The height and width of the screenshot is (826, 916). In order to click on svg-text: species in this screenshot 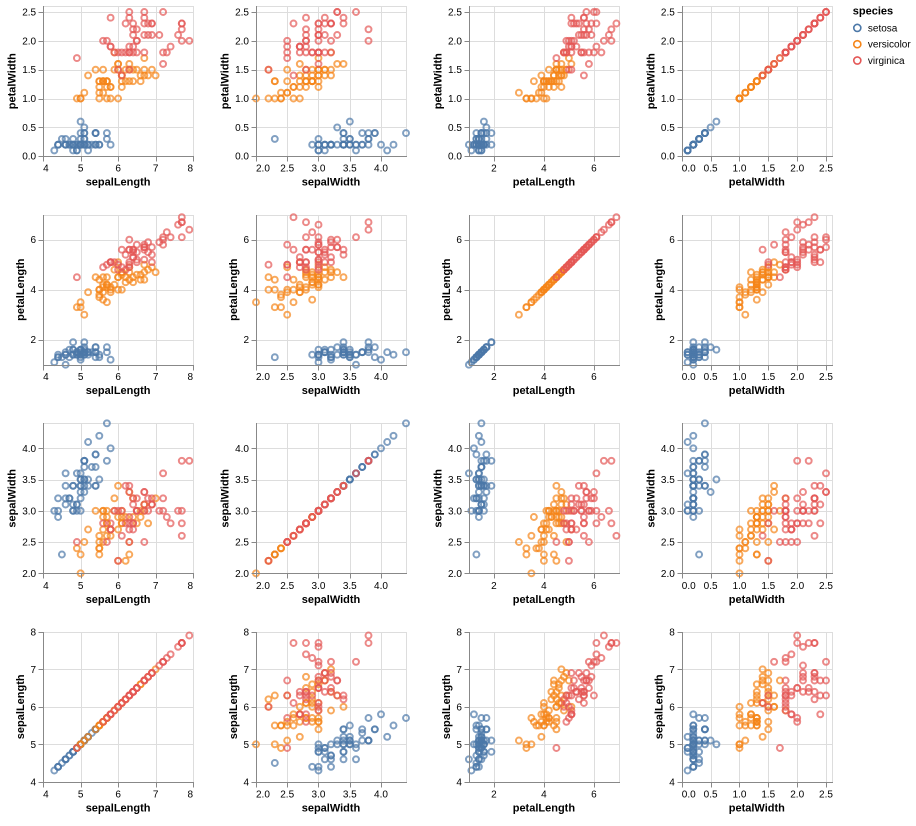, I will do `click(873, 12)`.